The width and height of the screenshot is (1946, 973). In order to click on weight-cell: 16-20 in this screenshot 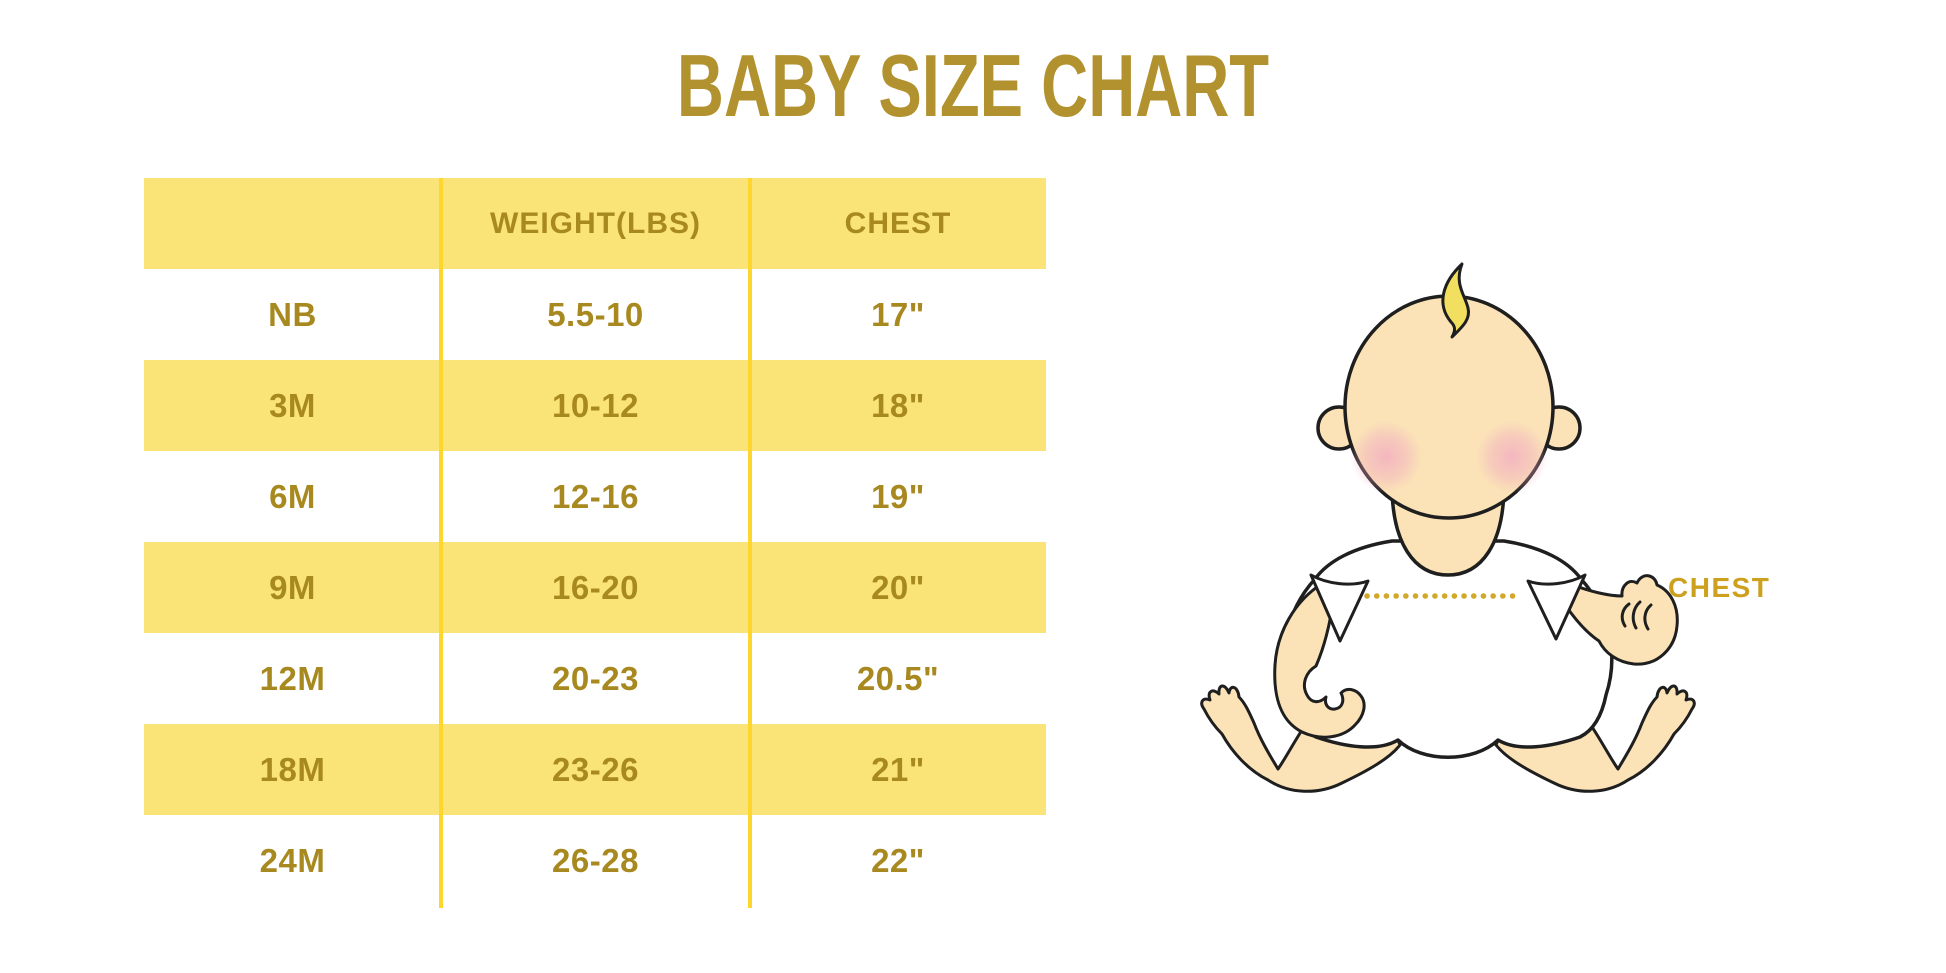, I will do `click(595, 587)`.